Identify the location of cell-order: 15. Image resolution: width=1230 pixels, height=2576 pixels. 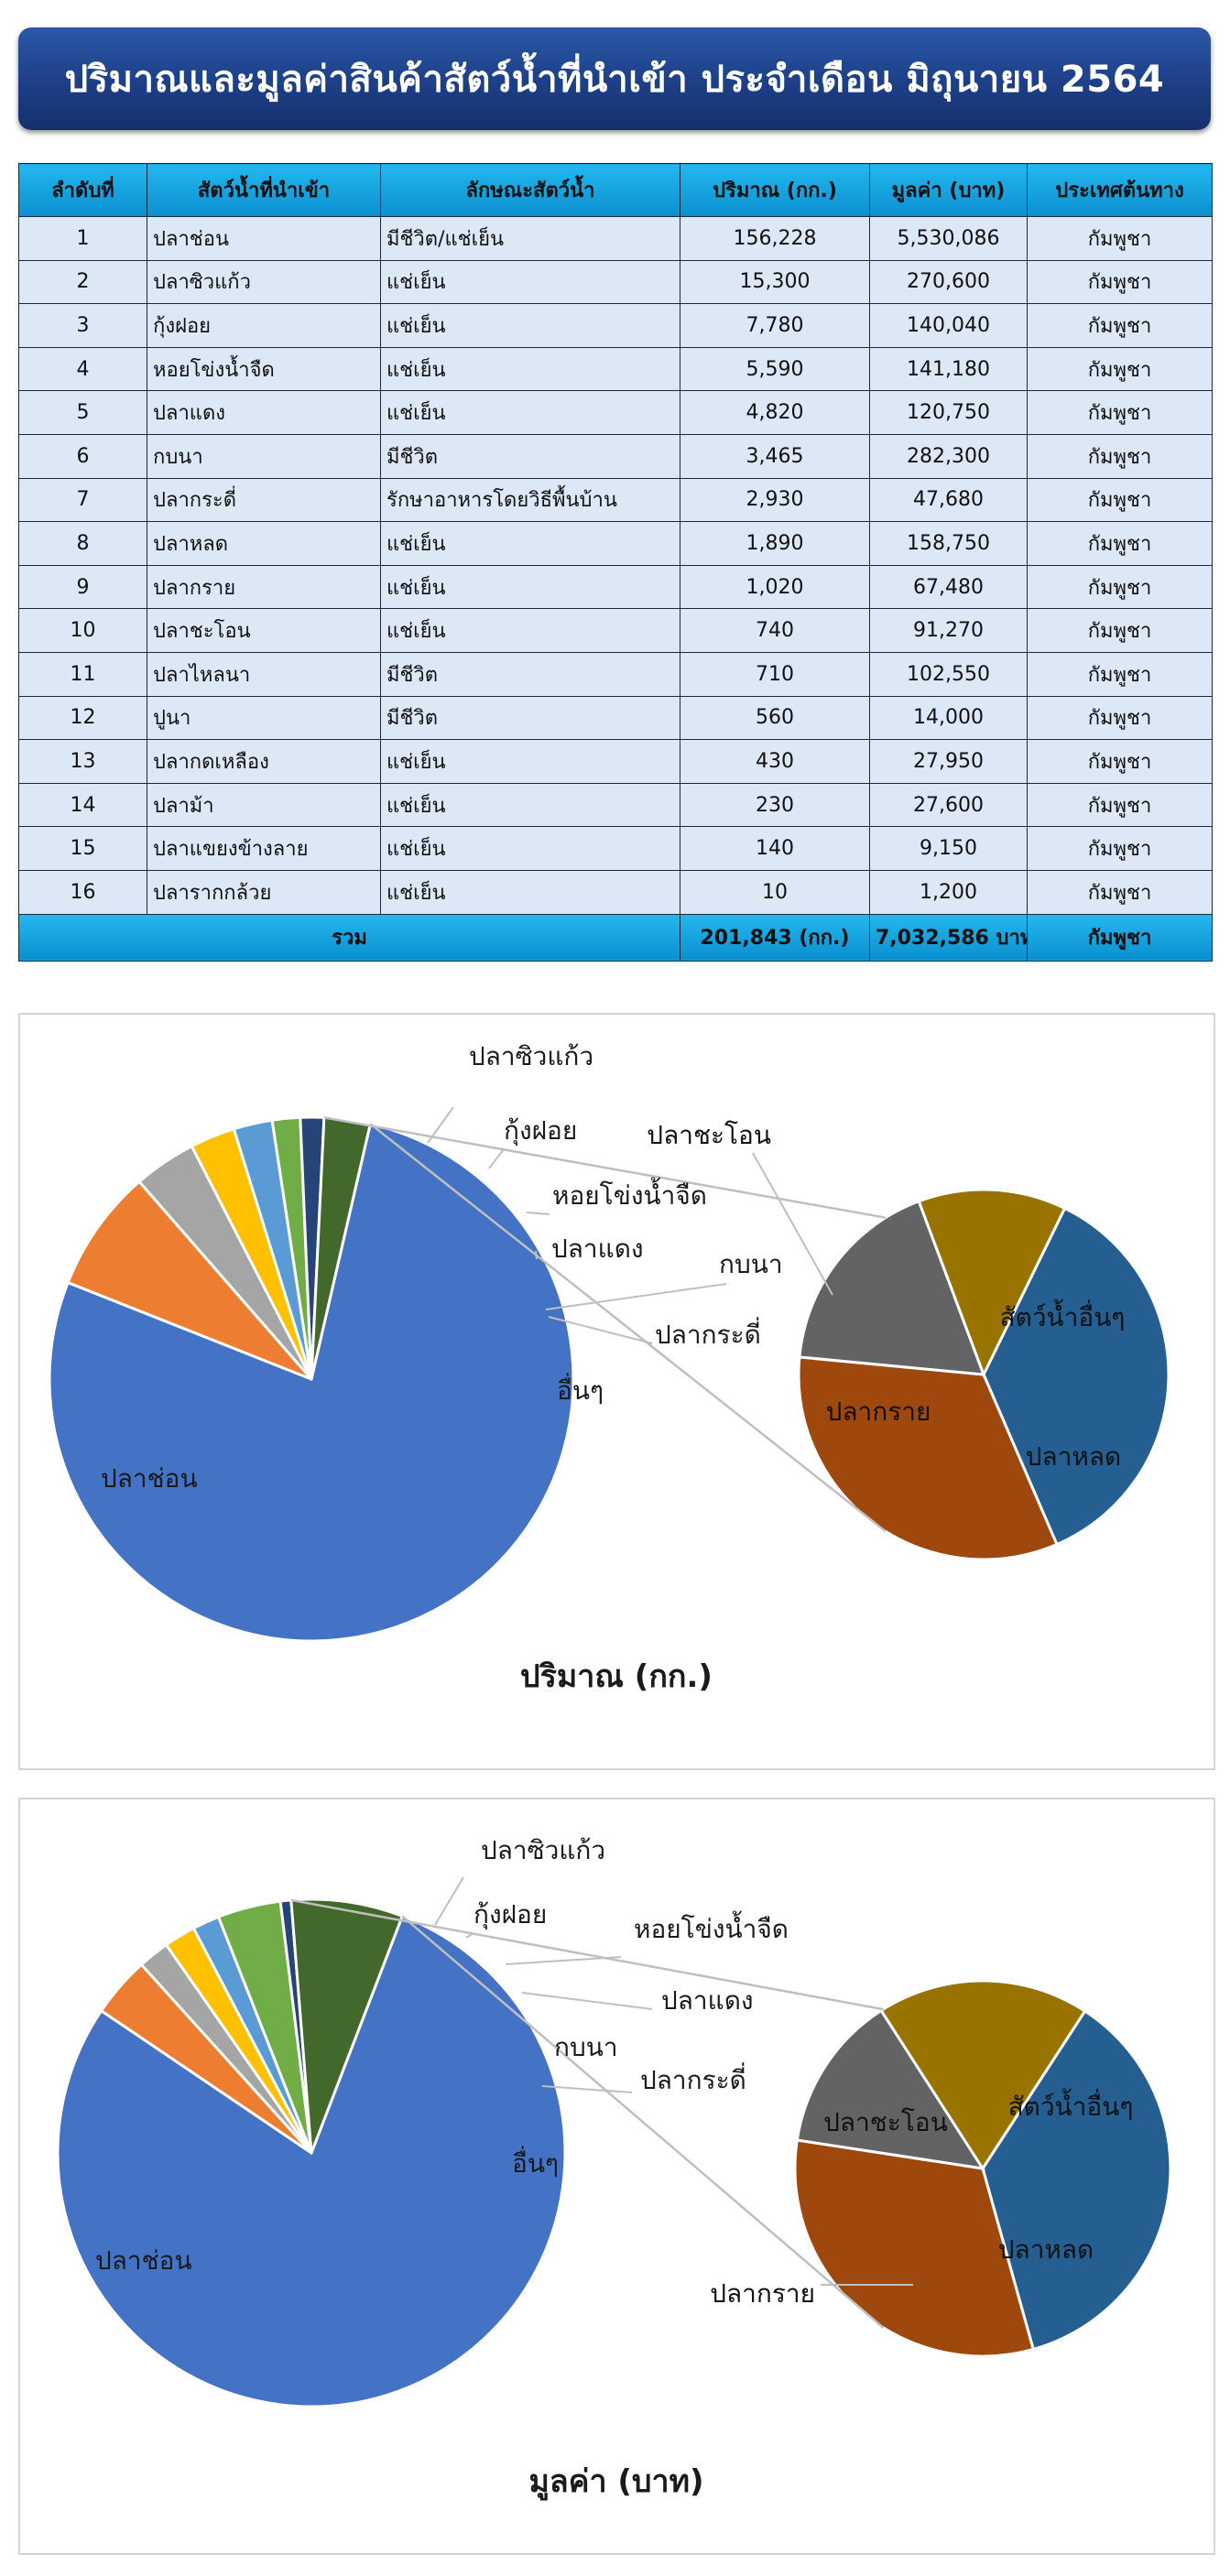
(82, 848).